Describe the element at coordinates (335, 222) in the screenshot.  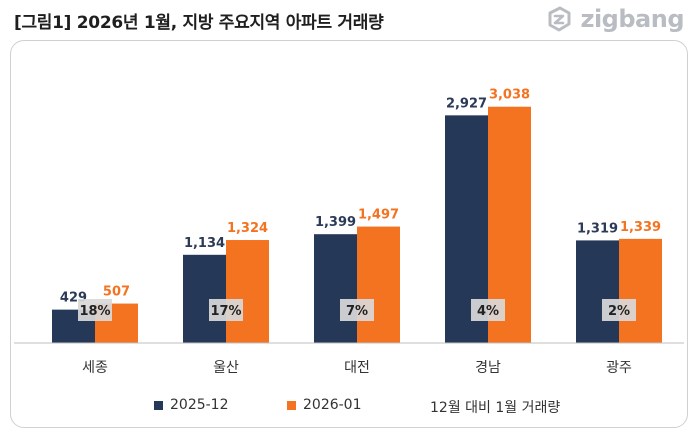
I see `value-label-2025-12-대전: 1,399` at that location.